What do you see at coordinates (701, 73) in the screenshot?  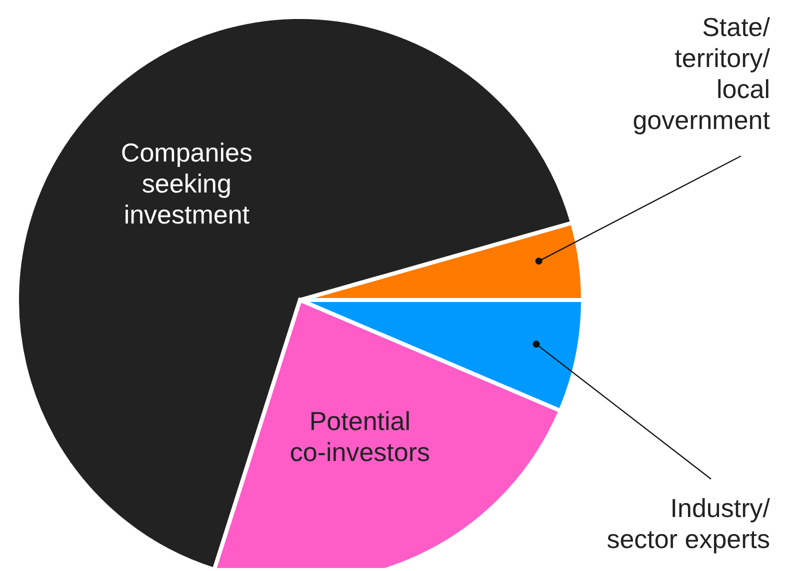 I see `slice-label: State/territory/local government` at bounding box center [701, 73].